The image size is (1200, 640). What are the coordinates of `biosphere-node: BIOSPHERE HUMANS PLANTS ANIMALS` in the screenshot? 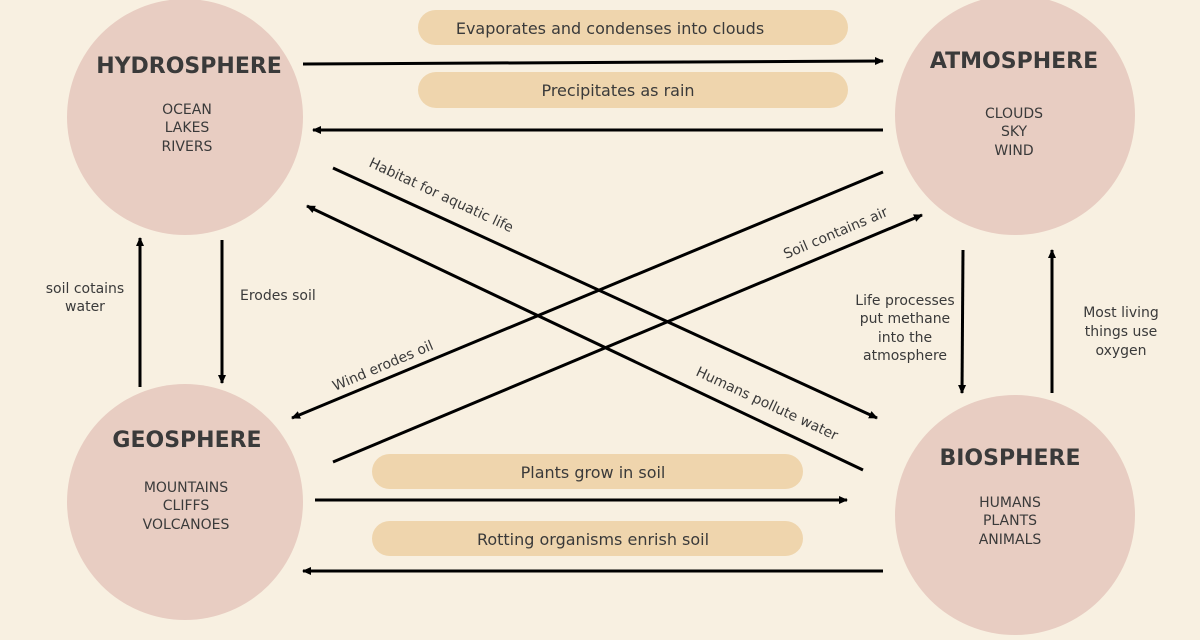 It's located at (1015, 515).